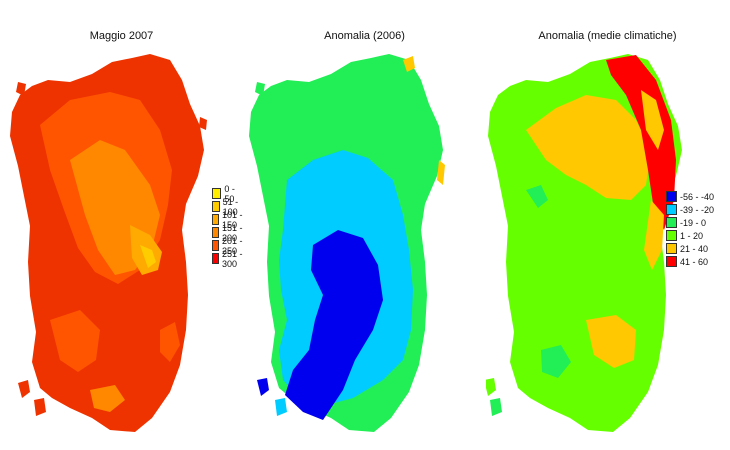  I want to click on legend-item: 151 - 200, so click(227, 233).